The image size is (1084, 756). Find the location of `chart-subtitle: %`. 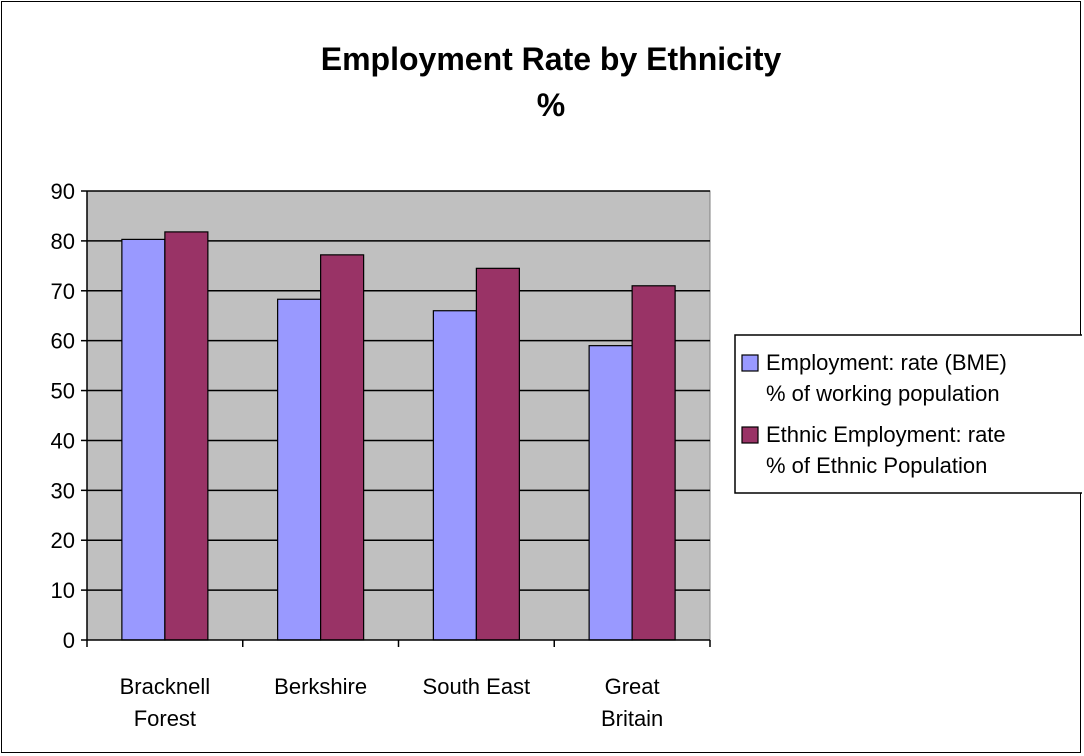

chart-subtitle: % is located at coordinates (551, 105).